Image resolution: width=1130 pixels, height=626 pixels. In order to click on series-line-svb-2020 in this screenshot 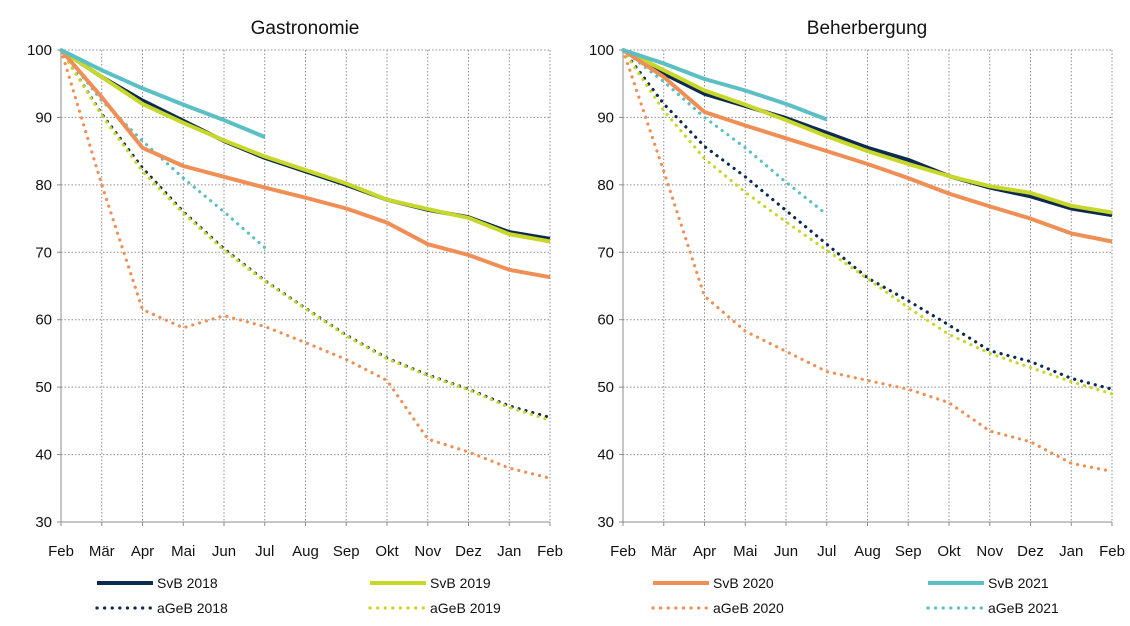, I will do `click(867, 146)`.